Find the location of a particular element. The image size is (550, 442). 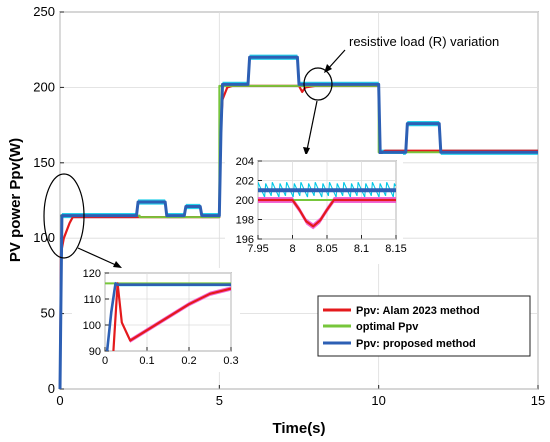

inset-startup-series-line-ppv-proposed-method is located at coordinates (168, 316).